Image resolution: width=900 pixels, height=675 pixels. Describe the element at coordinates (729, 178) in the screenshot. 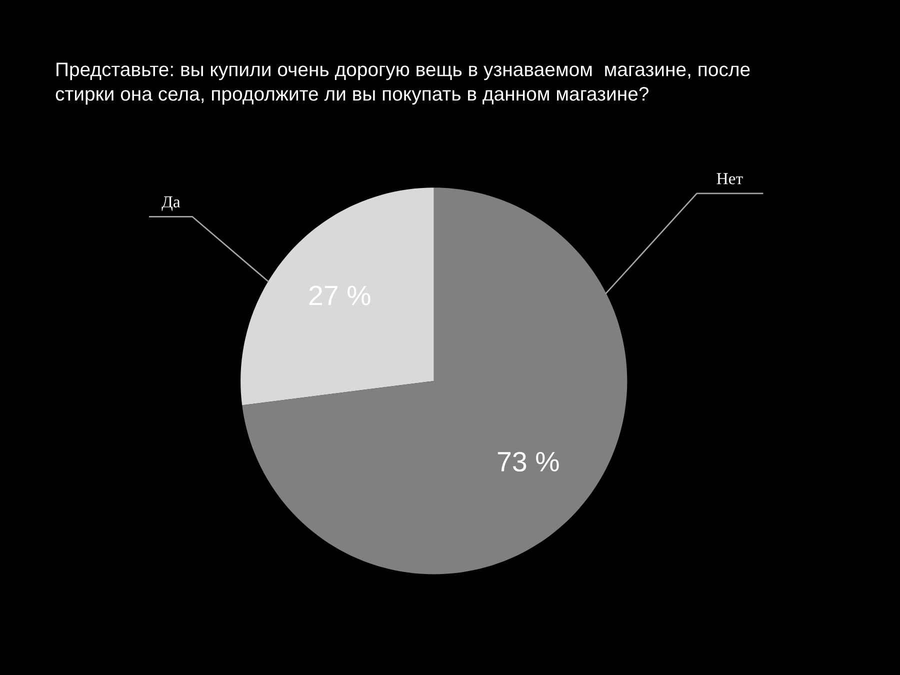

I see `slice-label: Нет` at that location.